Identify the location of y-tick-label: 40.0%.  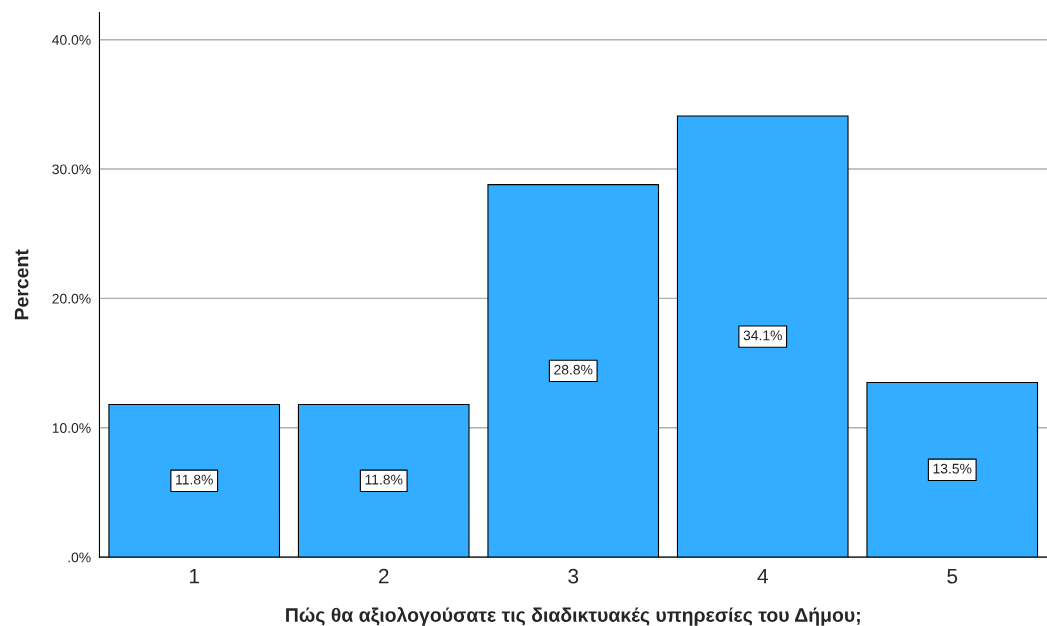
(71, 40).